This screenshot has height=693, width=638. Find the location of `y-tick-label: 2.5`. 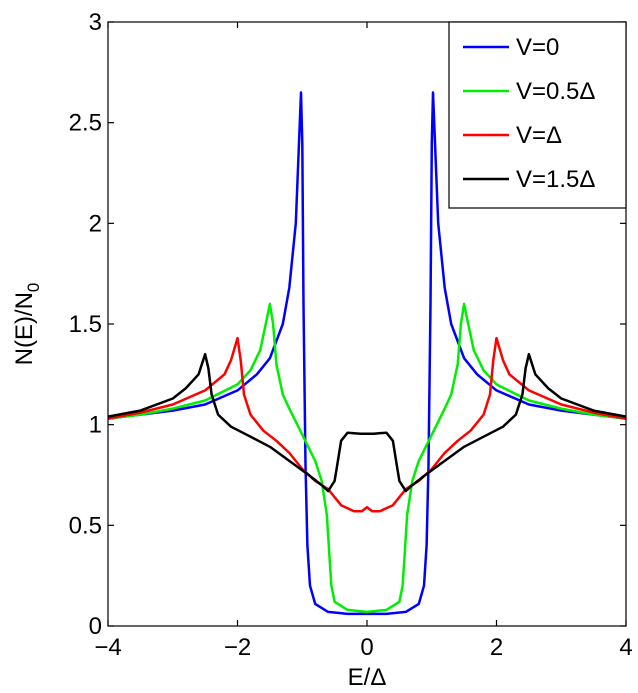

y-tick-label: 2.5 is located at coordinates (85, 123).